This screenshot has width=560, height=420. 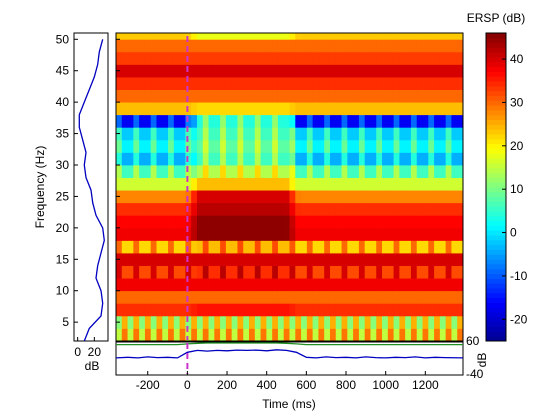 What do you see at coordinates (496, 324) in the screenshot?
I see `colorbar-cell` at bounding box center [496, 324].